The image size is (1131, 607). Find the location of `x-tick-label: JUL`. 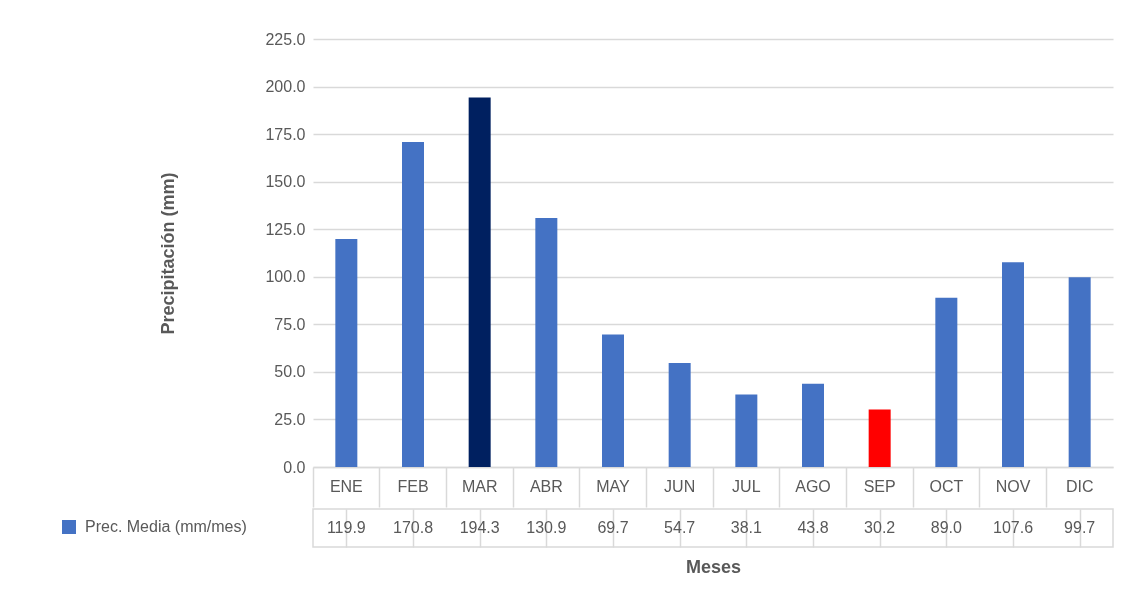

x-tick-label: JUL is located at coordinates (746, 486).